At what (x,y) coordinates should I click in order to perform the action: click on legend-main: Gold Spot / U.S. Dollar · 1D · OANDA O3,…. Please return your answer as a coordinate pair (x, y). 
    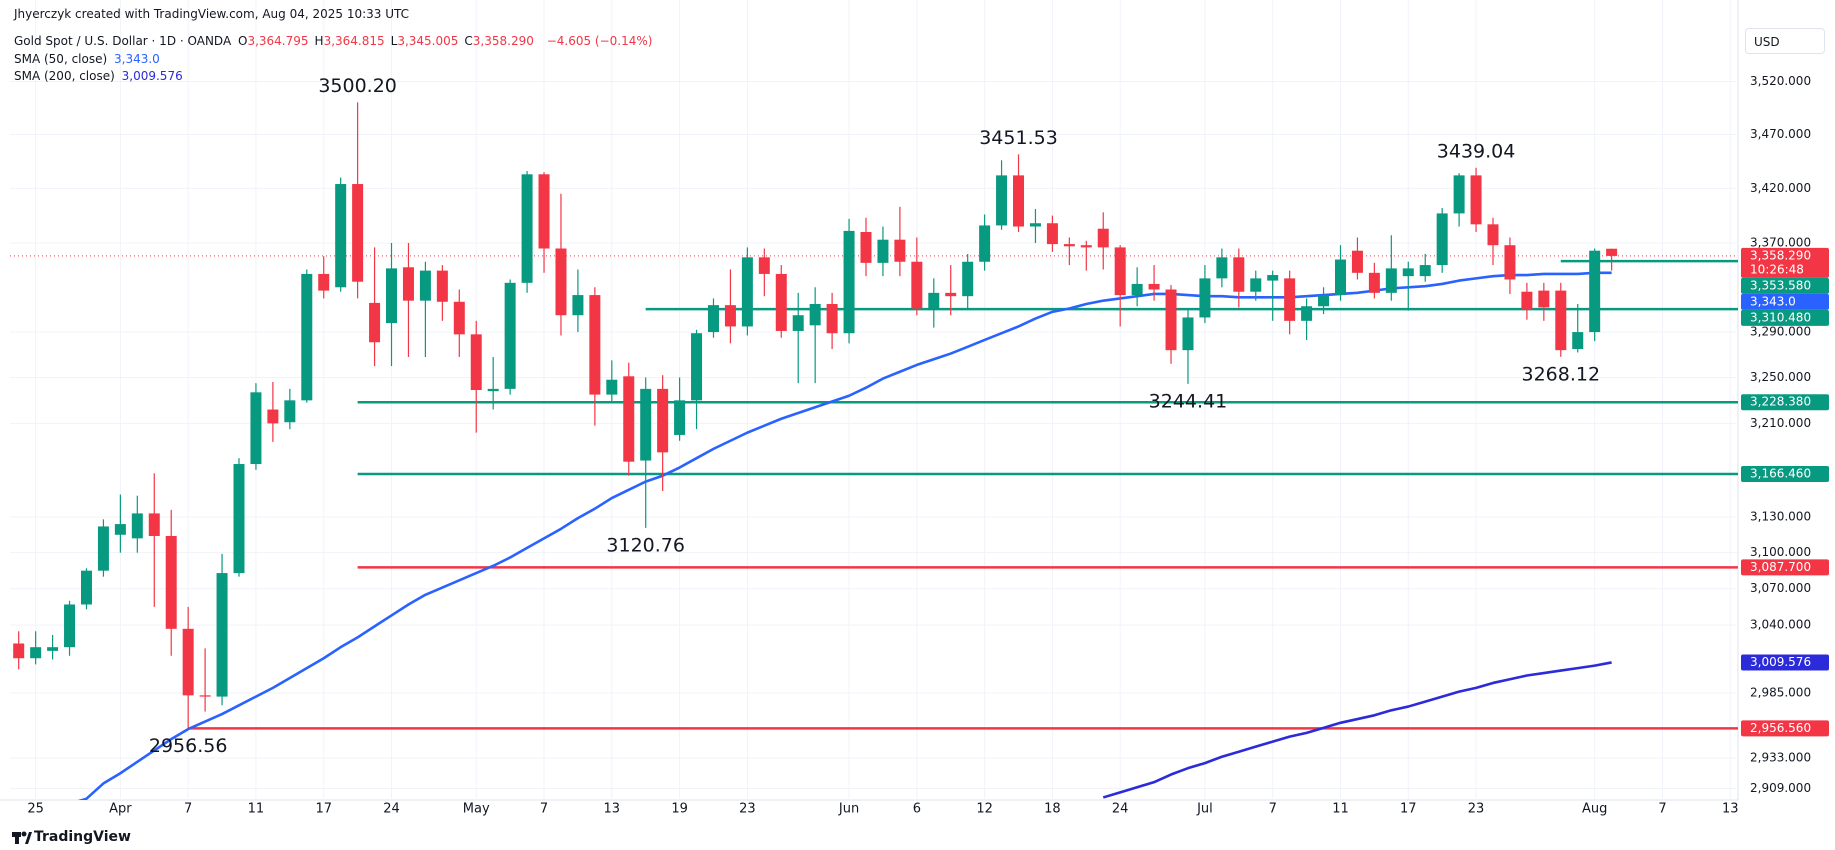
    Looking at the image, I should click on (336, 41).